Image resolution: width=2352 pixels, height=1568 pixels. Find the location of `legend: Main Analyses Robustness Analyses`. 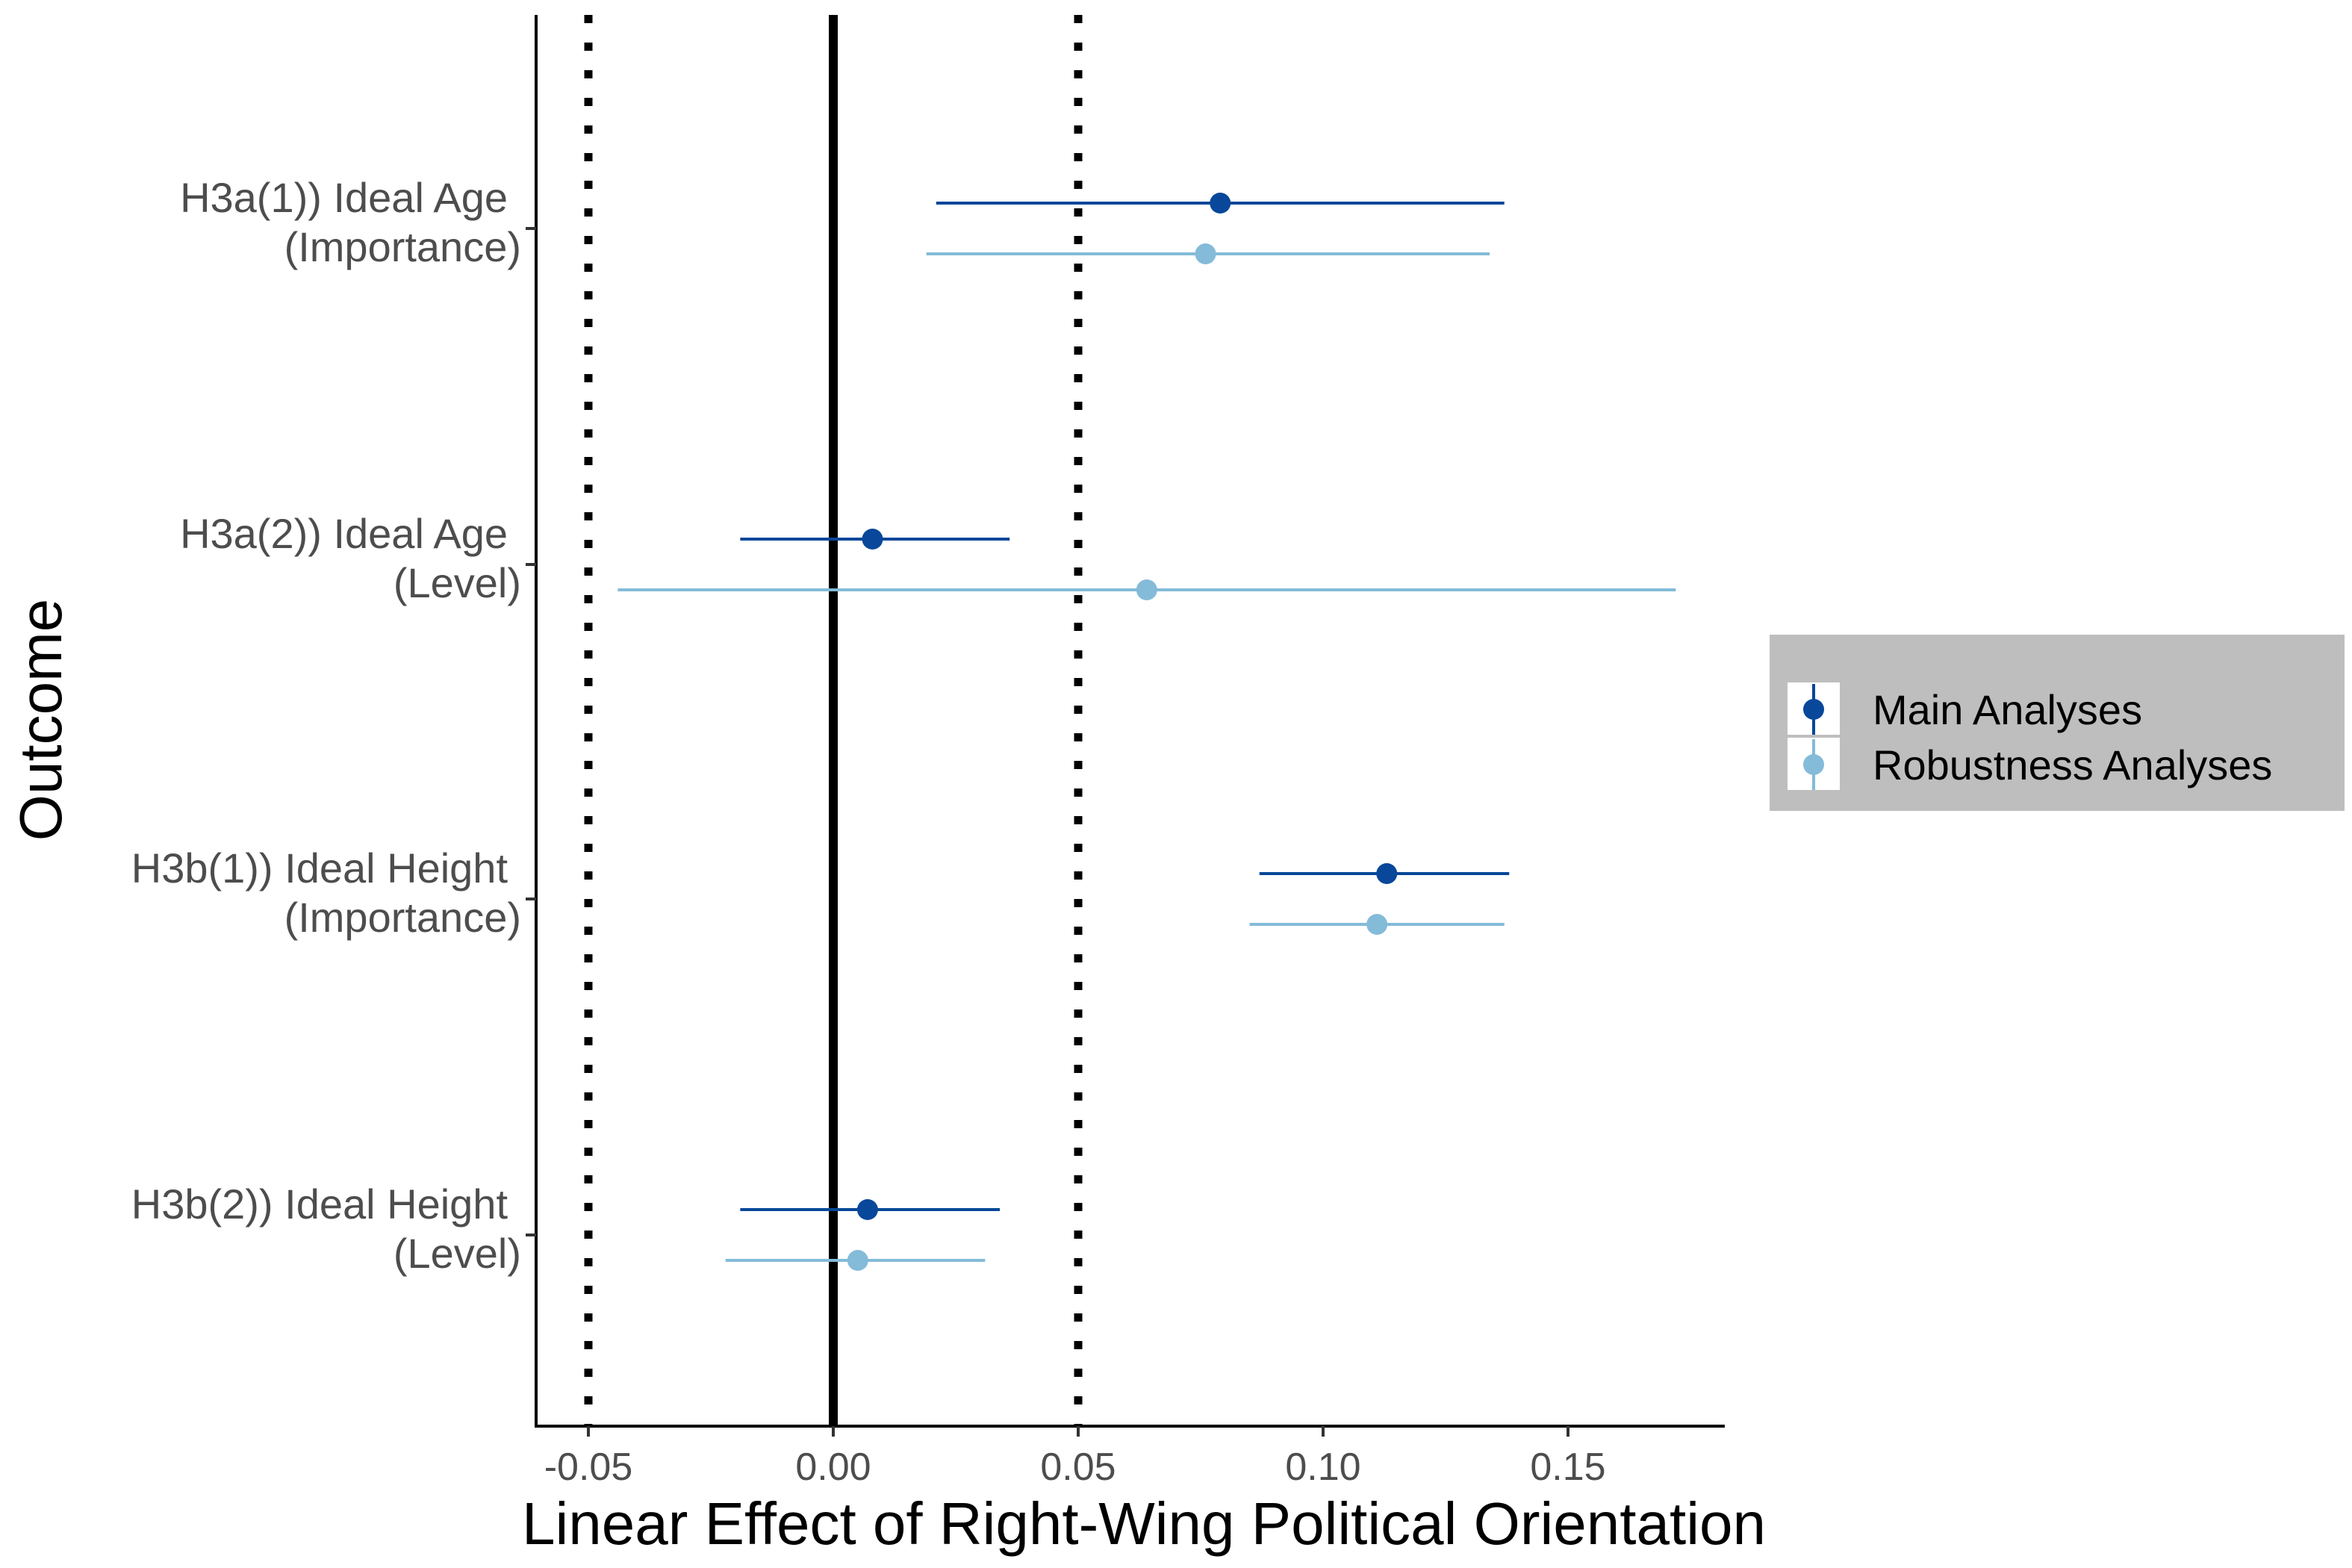

legend: Main Analyses Robustness Analyses is located at coordinates (2057, 723).